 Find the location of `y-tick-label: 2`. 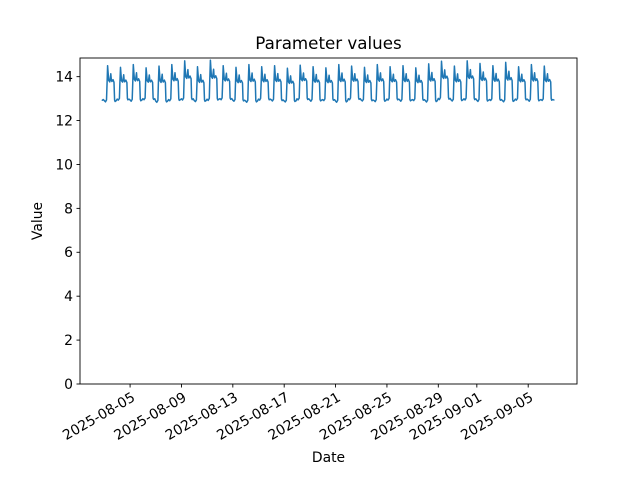

y-tick-label: 2 is located at coordinates (68, 341).